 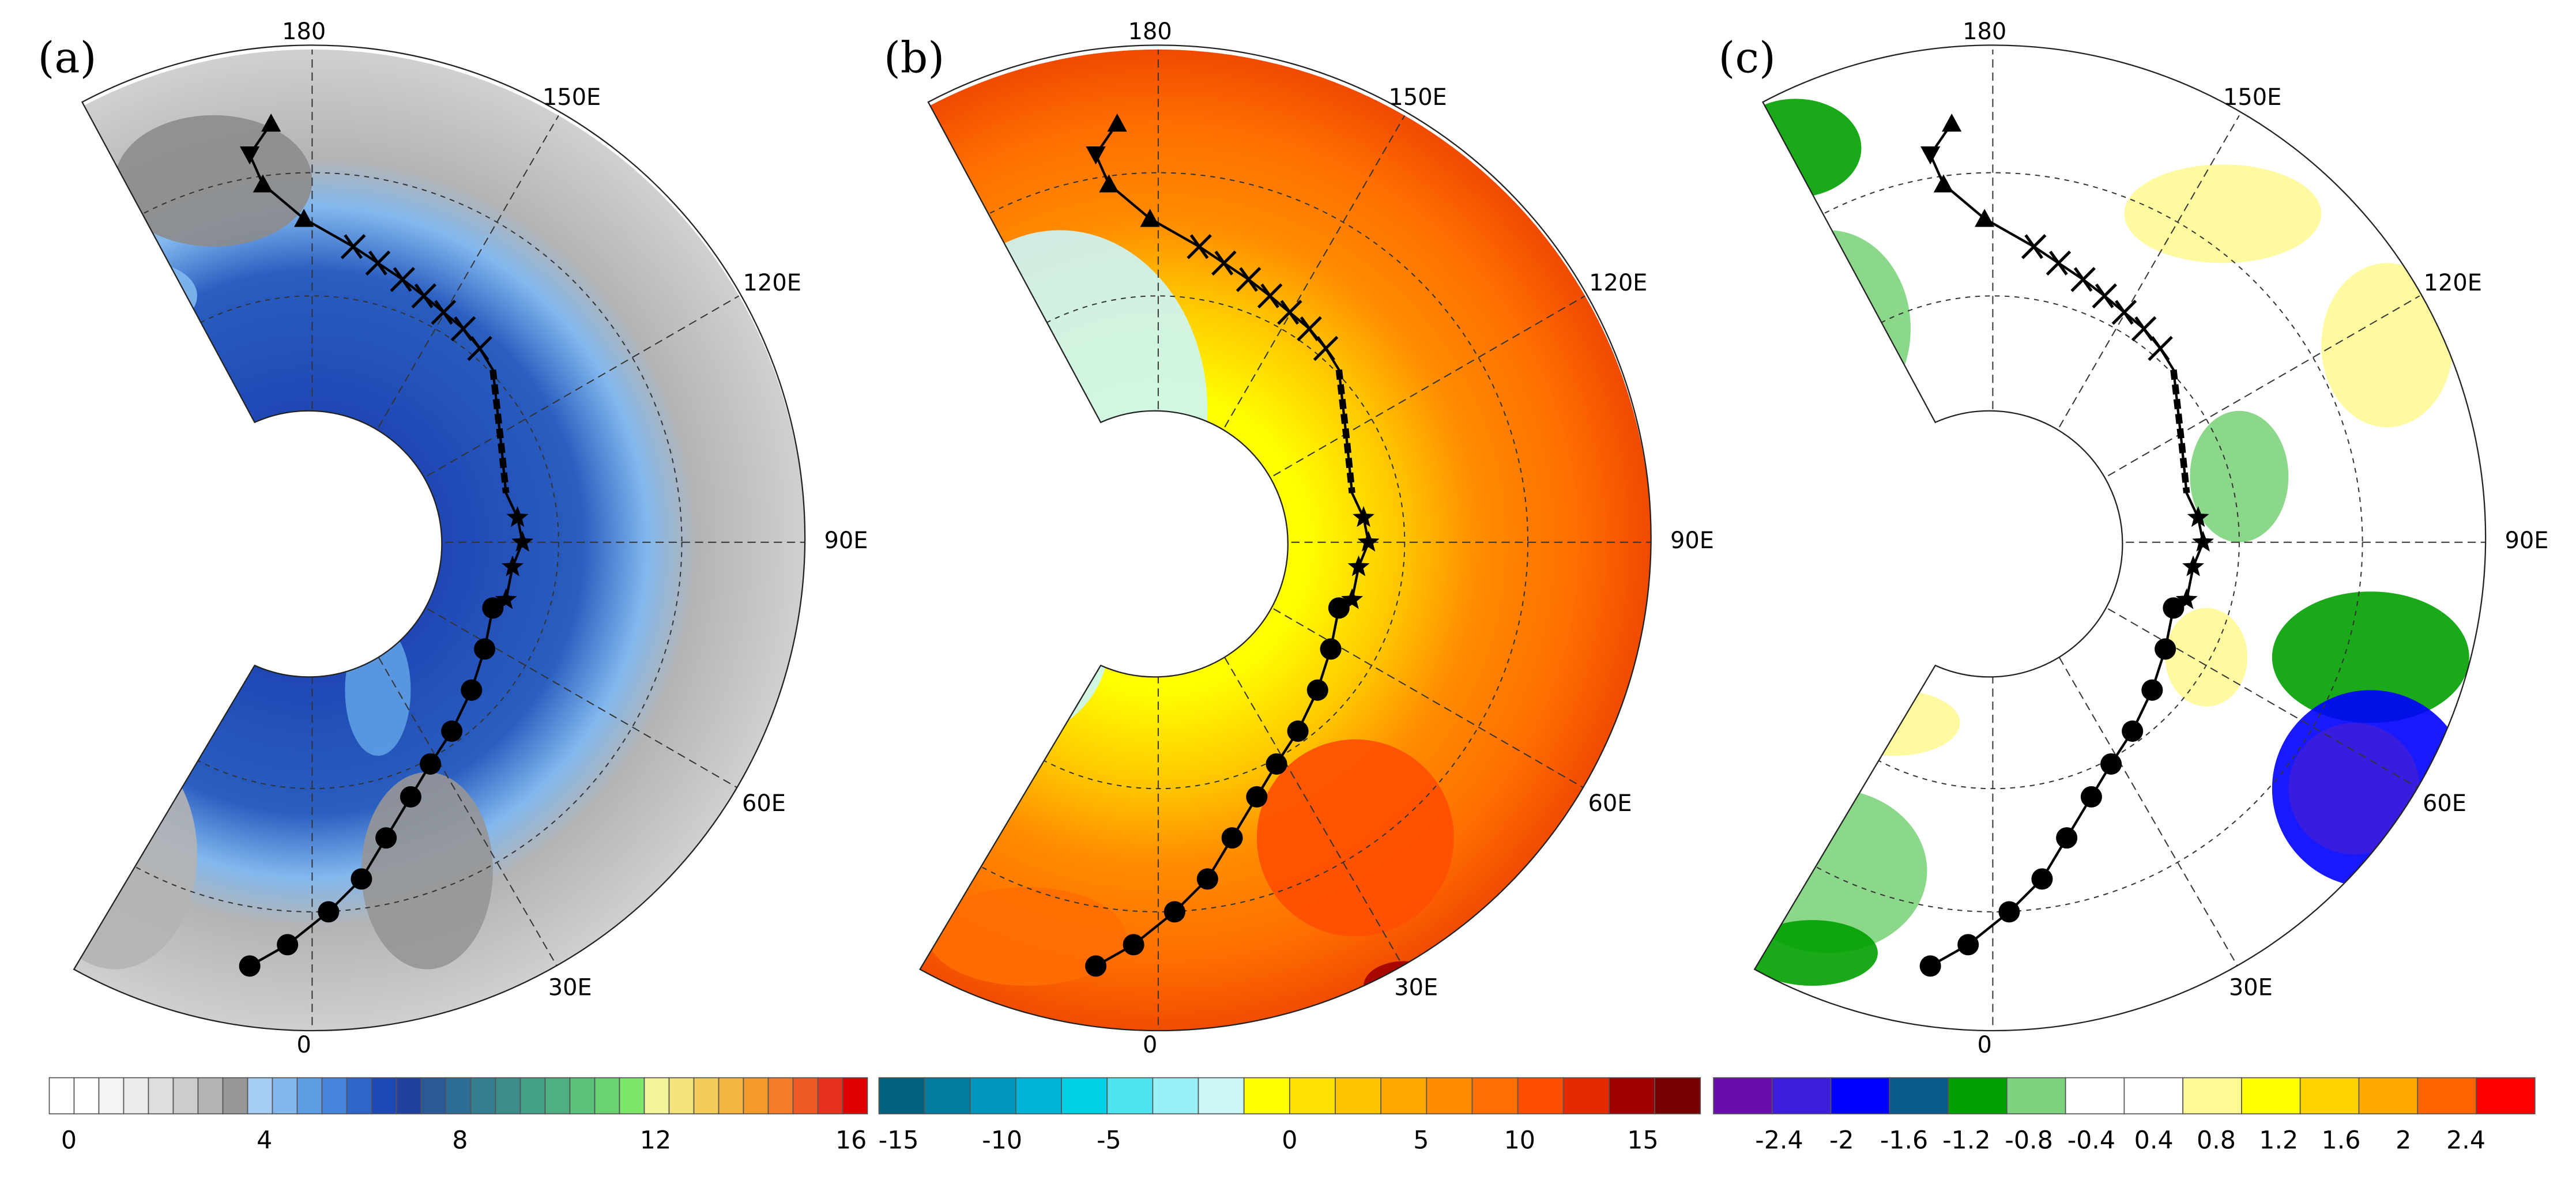 I want to click on longitude-label: 120E, so click(x=1618, y=283).